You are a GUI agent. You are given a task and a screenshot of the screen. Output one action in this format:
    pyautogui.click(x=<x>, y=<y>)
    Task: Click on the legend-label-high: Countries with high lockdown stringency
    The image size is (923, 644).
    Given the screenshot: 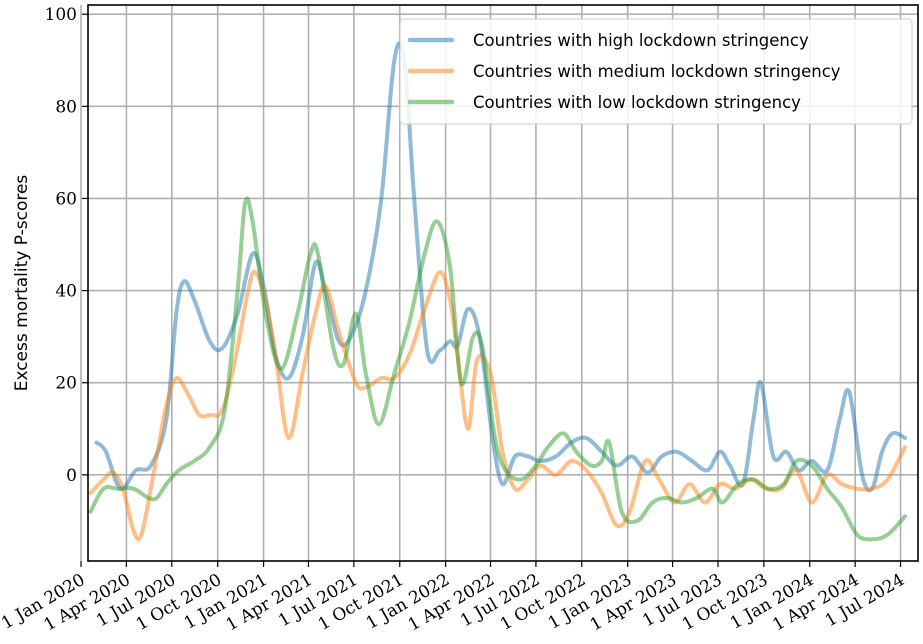 What is the action you would take?
    pyautogui.click(x=641, y=40)
    